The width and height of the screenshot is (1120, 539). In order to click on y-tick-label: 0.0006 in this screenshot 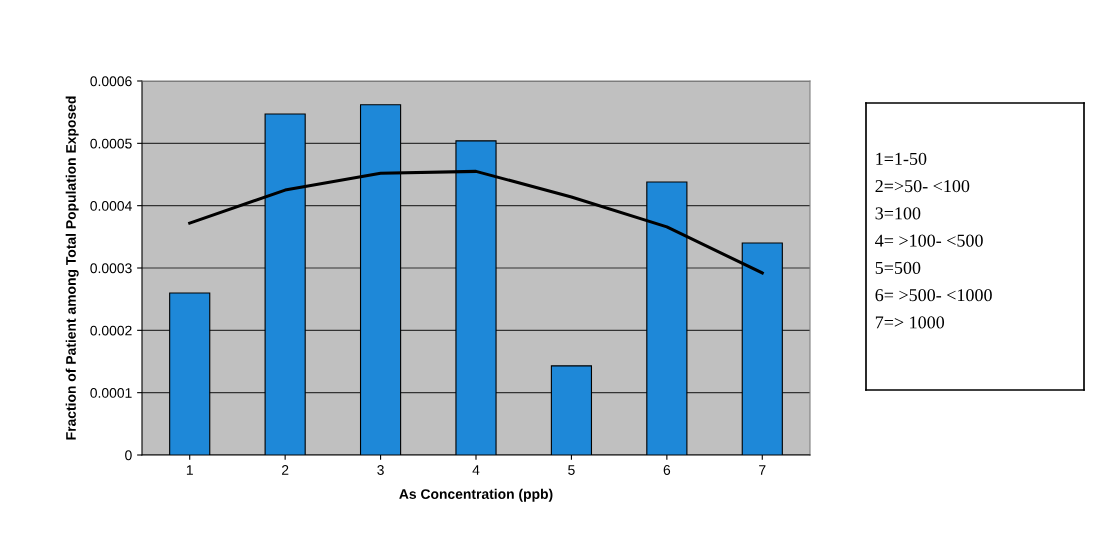, I will do `click(111, 81)`.